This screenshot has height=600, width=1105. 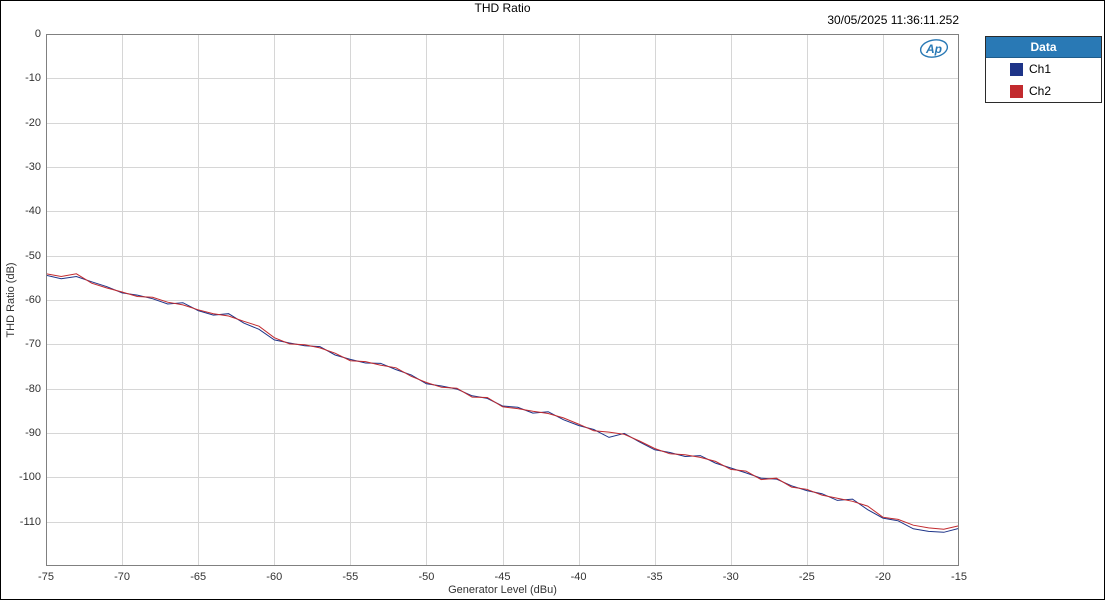 What do you see at coordinates (1040, 69) in the screenshot?
I see `legend-label-ch1: Ch1` at bounding box center [1040, 69].